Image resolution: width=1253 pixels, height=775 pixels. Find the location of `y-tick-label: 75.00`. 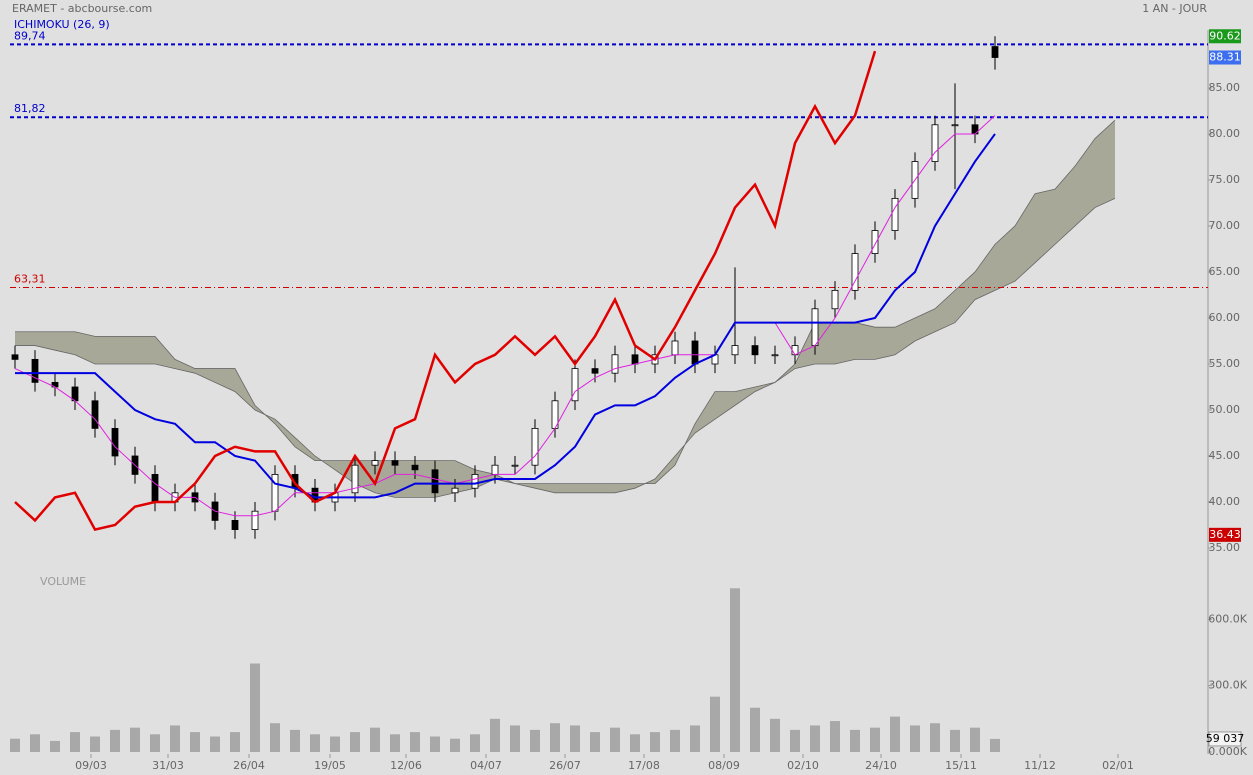

y-tick-label: 75.00 is located at coordinates (1225, 179).